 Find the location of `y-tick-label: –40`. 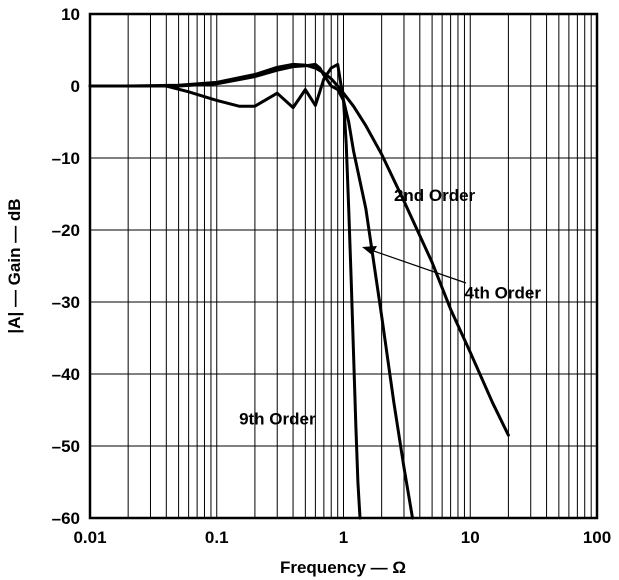

y-tick-label: –40 is located at coordinates (66, 374).